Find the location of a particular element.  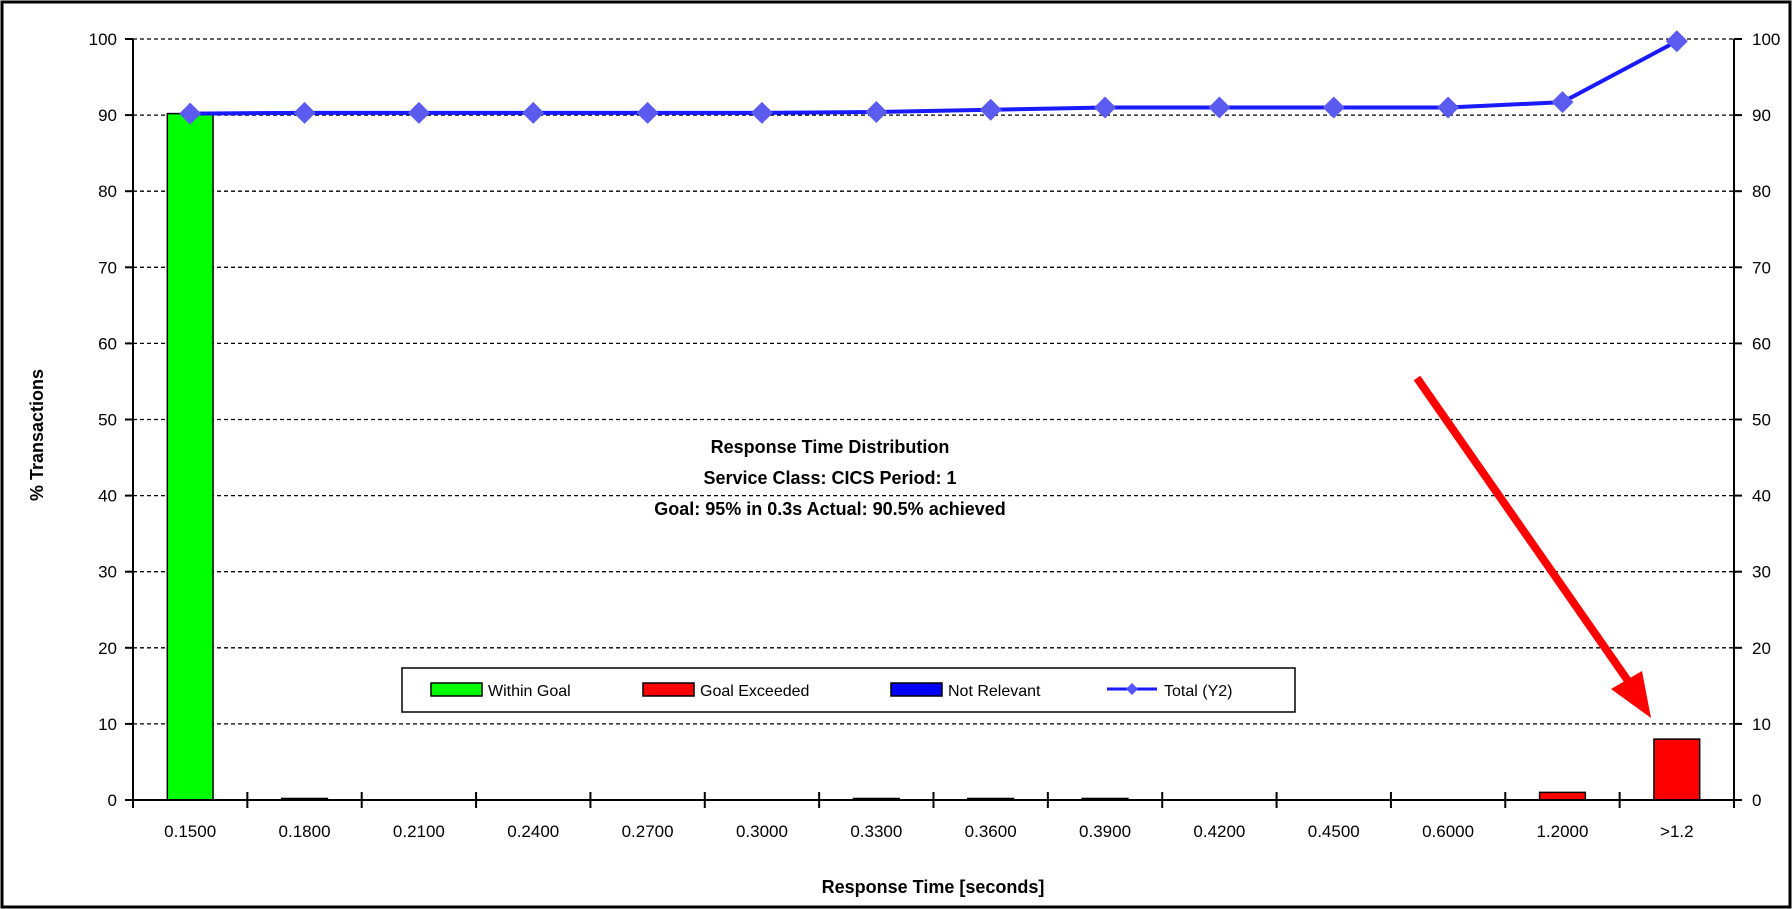

legend-swatch-within-goal is located at coordinates (456, 689).